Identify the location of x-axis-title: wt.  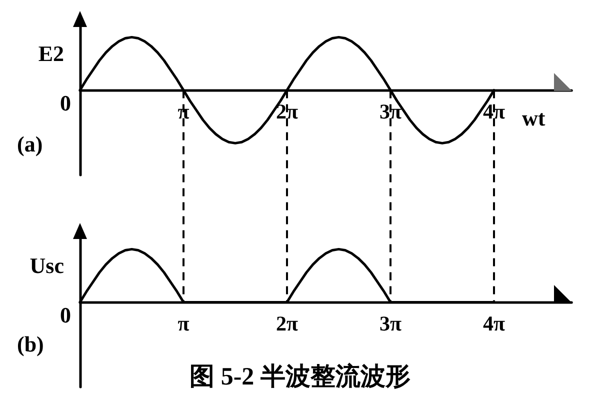
(534, 118).